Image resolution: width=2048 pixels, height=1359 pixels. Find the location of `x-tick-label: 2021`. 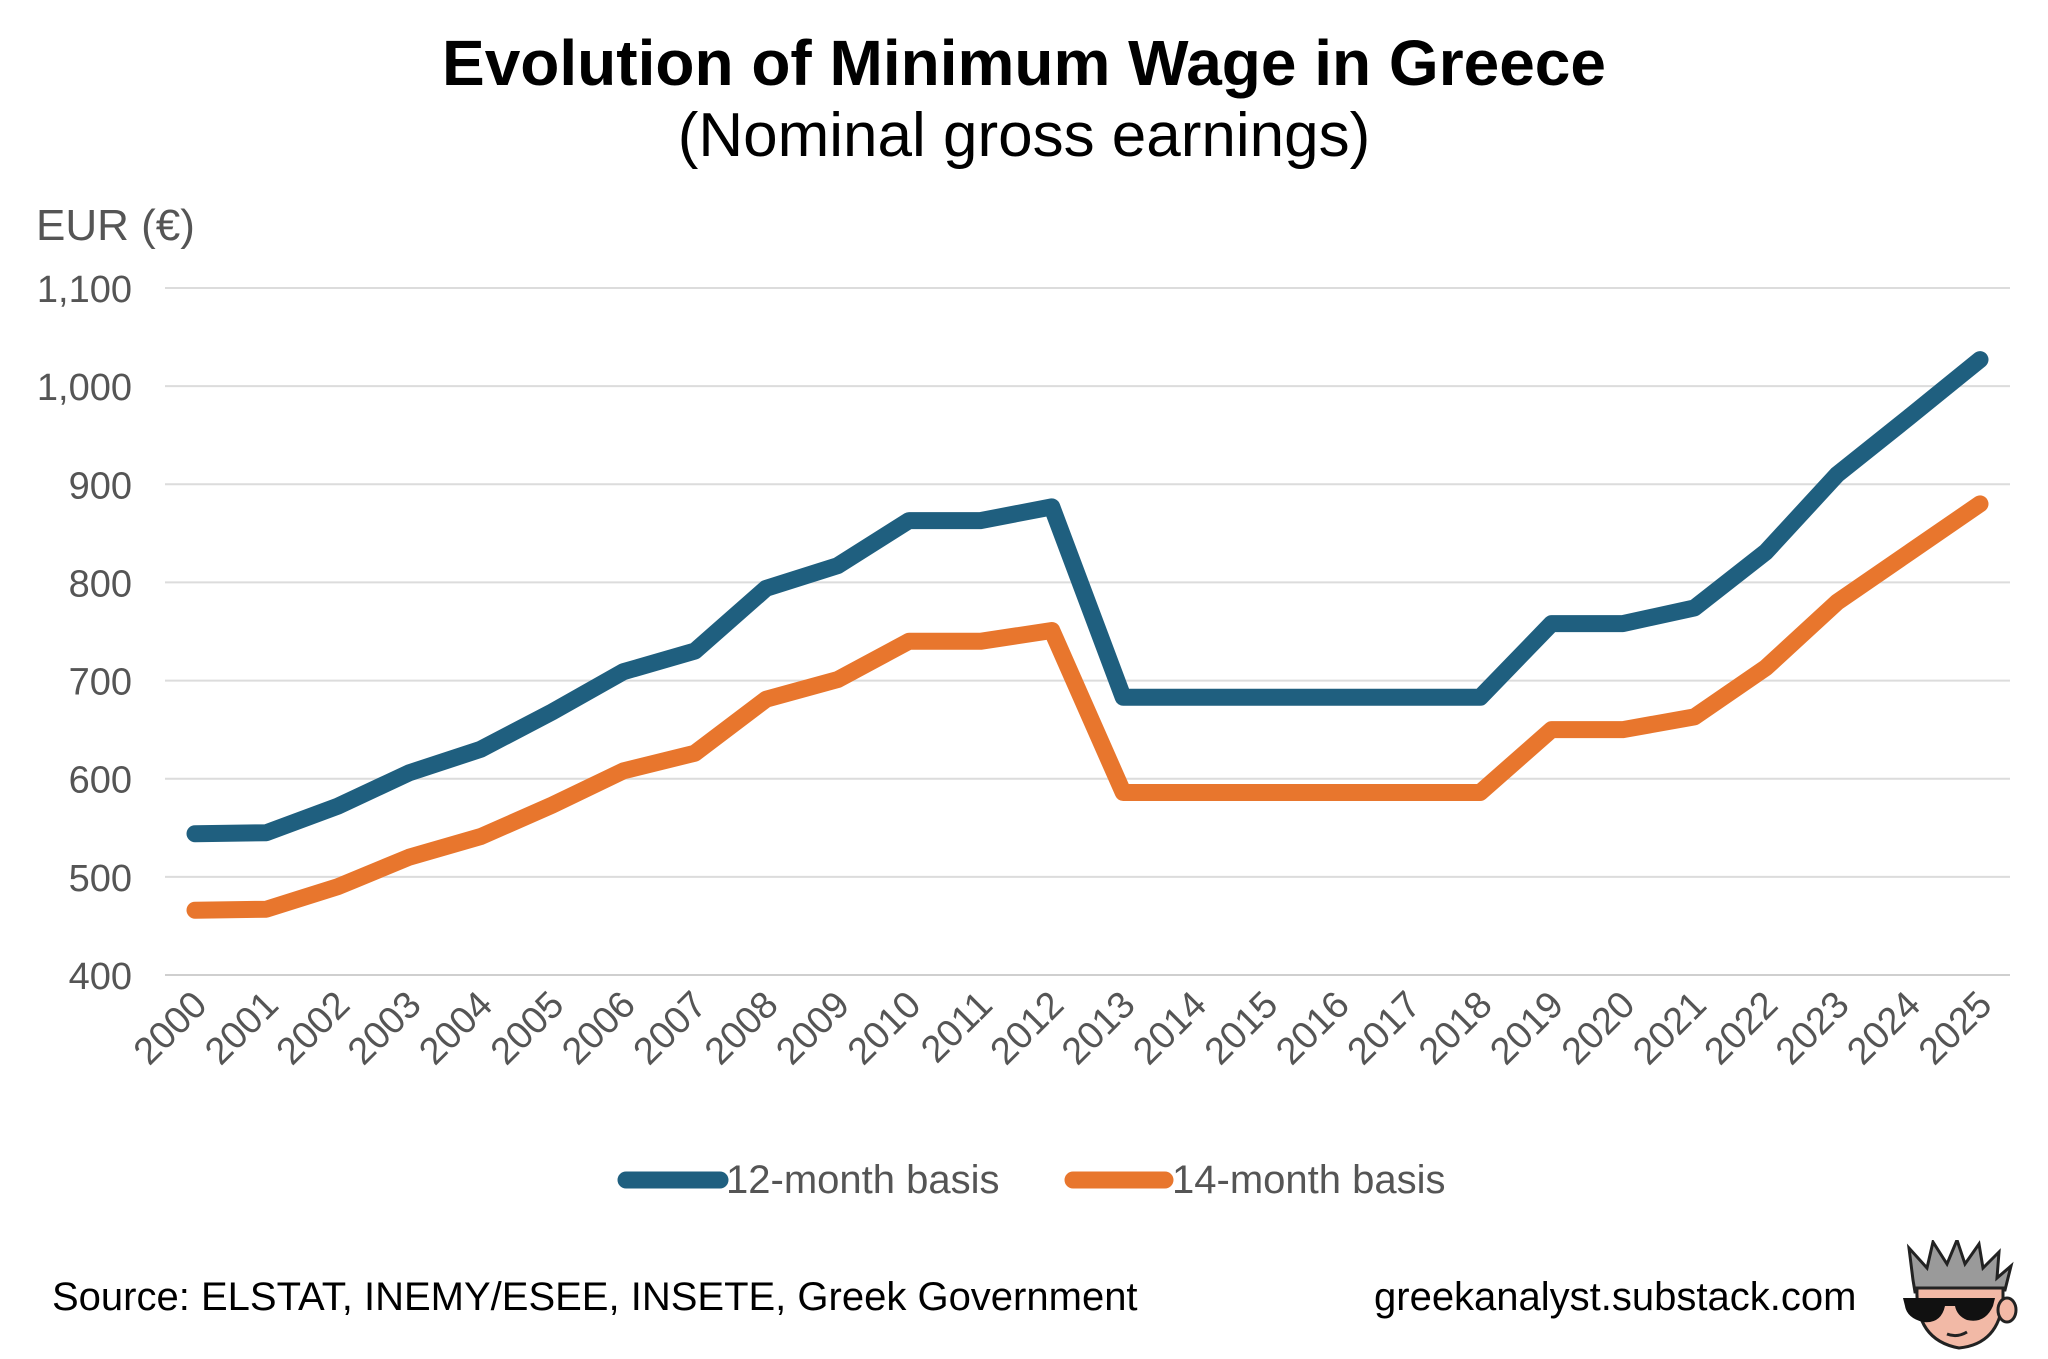

x-tick-label: 2021 is located at coordinates (1669, 1028).